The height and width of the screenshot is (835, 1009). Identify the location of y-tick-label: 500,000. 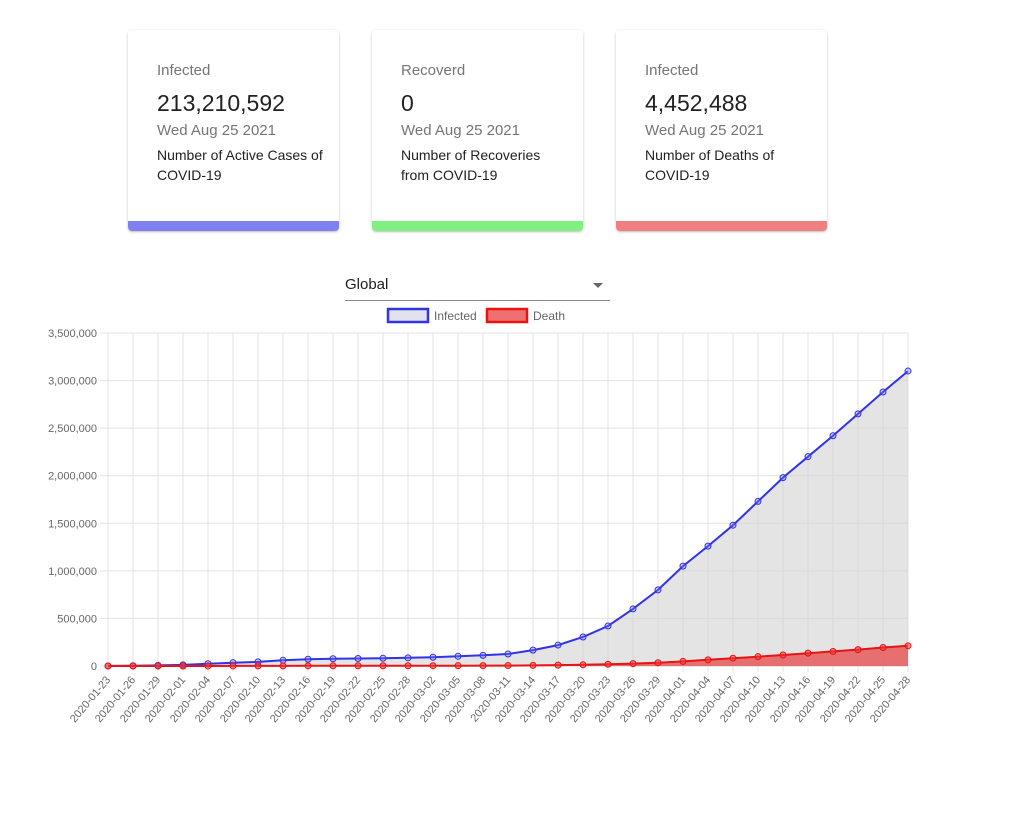
(77, 619).